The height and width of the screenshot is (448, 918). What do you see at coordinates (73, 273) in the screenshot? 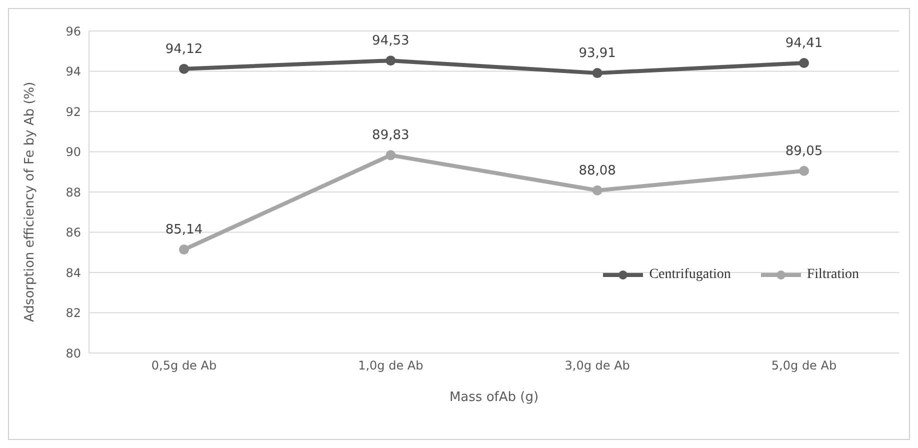
I see `y-tick-label: 84` at bounding box center [73, 273].